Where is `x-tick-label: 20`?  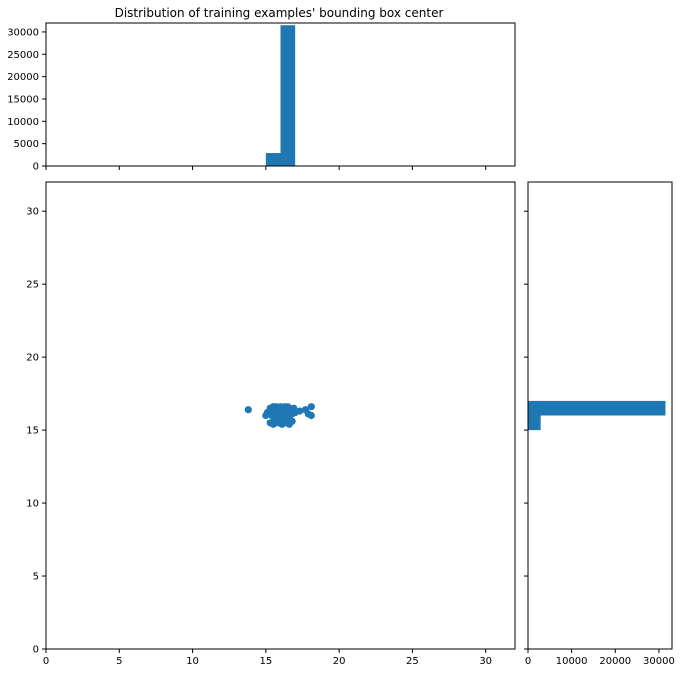 x-tick-label: 20 is located at coordinates (339, 661).